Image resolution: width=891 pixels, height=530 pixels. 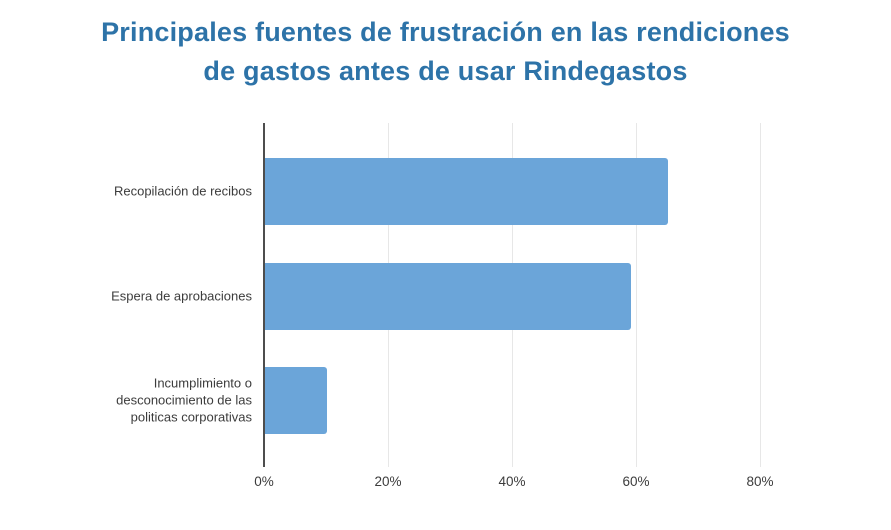 What do you see at coordinates (181, 296) in the screenshot?
I see `category-label-1: Espera de aprobaciones` at bounding box center [181, 296].